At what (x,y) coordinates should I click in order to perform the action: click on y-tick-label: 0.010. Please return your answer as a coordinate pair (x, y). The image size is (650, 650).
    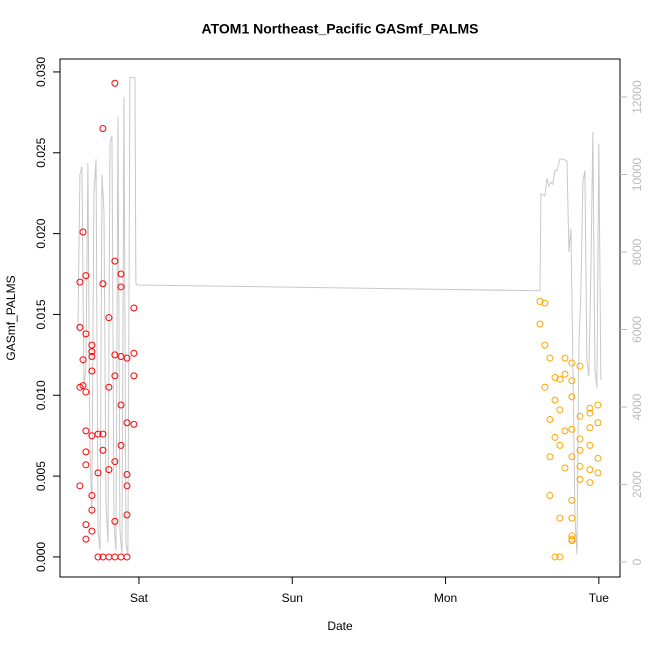
    Looking at the image, I should click on (41, 395).